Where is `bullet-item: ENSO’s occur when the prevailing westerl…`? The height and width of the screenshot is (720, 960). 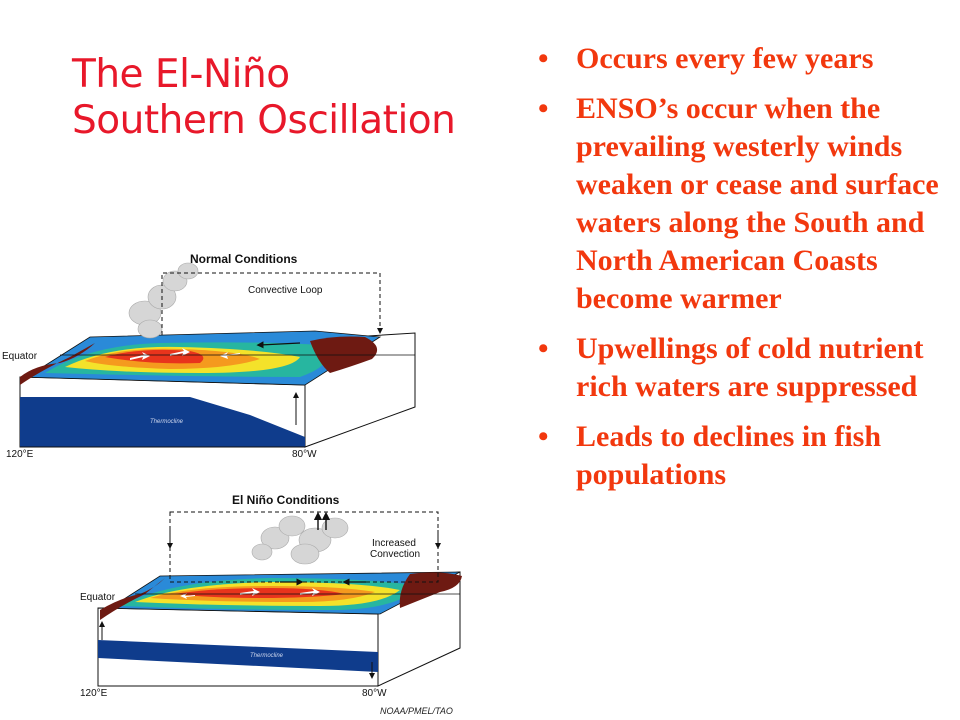 bullet-item: ENSO’s occur when the prevailing westerl… is located at coordinates (744, 204).